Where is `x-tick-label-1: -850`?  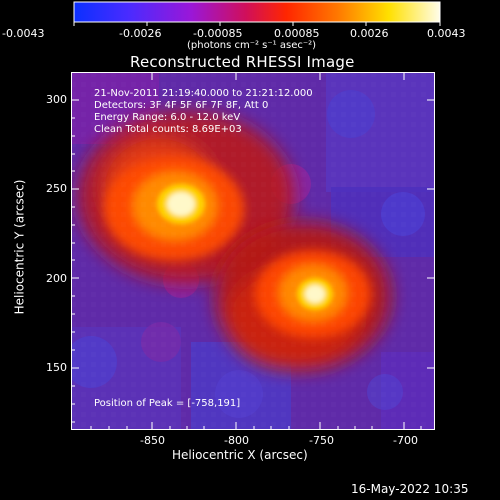
x-tick-label-1: -850 is located at coordinates (152, 440).